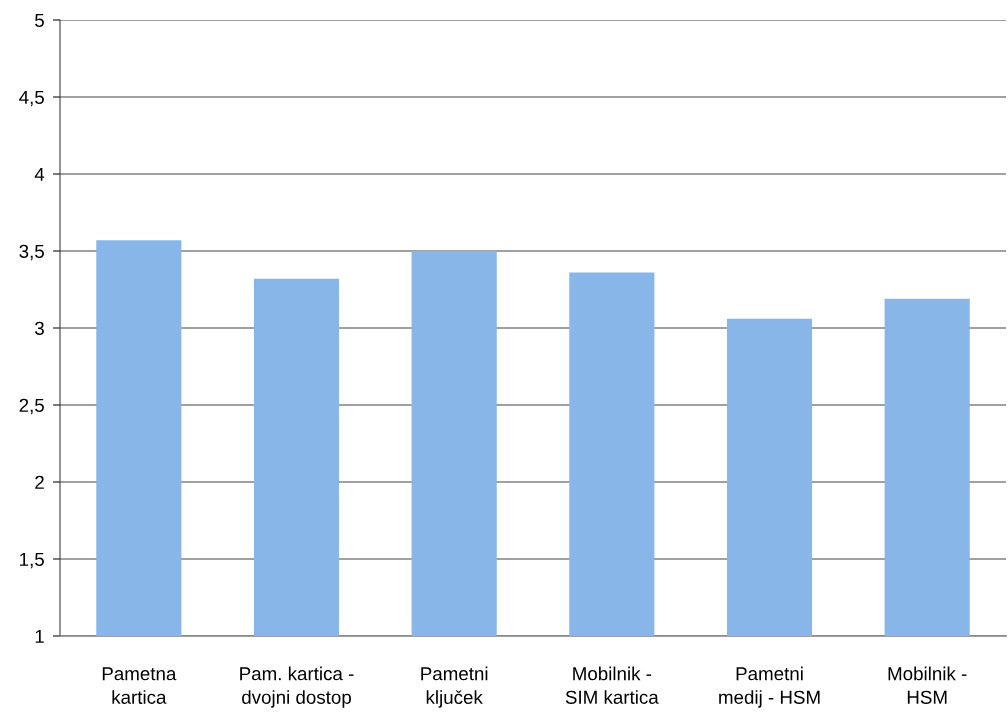 This screenshot has height=718, width=1008. Describe the element at coordinates (139, 685) in the screenshot. I see `x-tick-label: Pametna kartica` at that location.